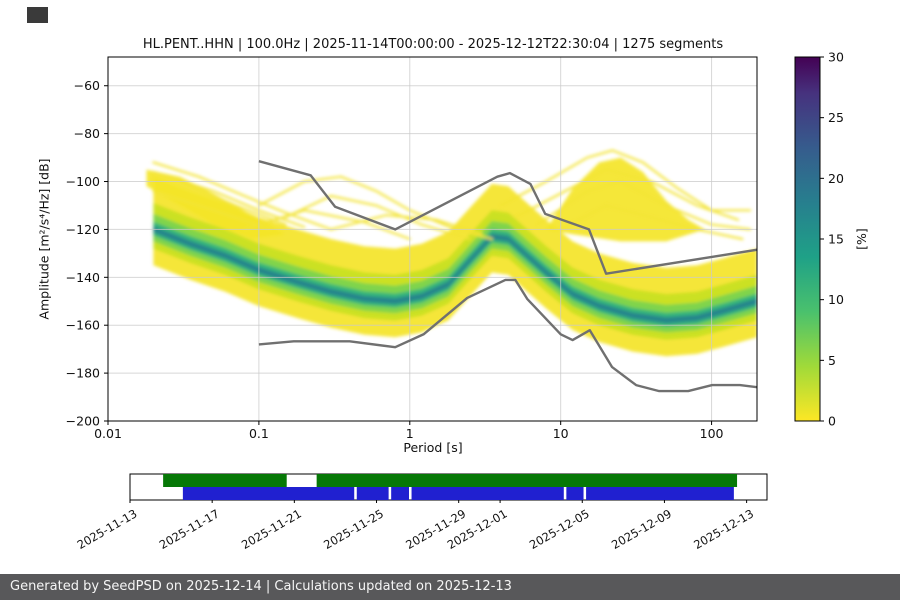 This screenshot has height=600, width=900. Describe the element at coordinates (836, 178) in the screenshot. I see `colorbar-tick-label: 20` at that location.